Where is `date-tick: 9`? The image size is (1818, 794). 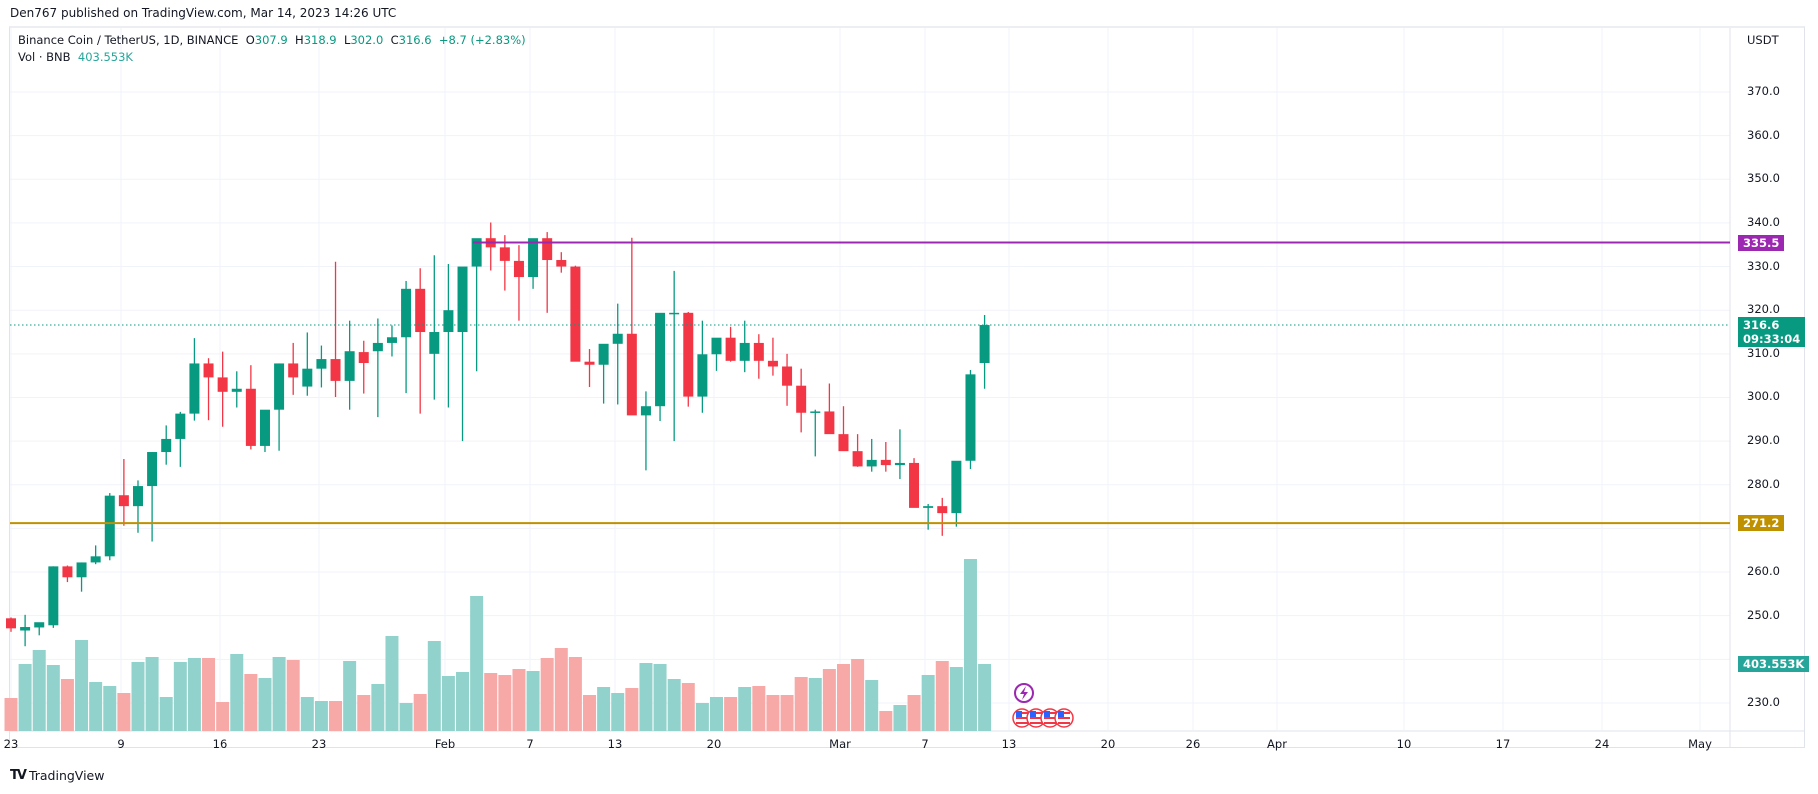 date-tick: 9 is located at coordinates (121, 744).